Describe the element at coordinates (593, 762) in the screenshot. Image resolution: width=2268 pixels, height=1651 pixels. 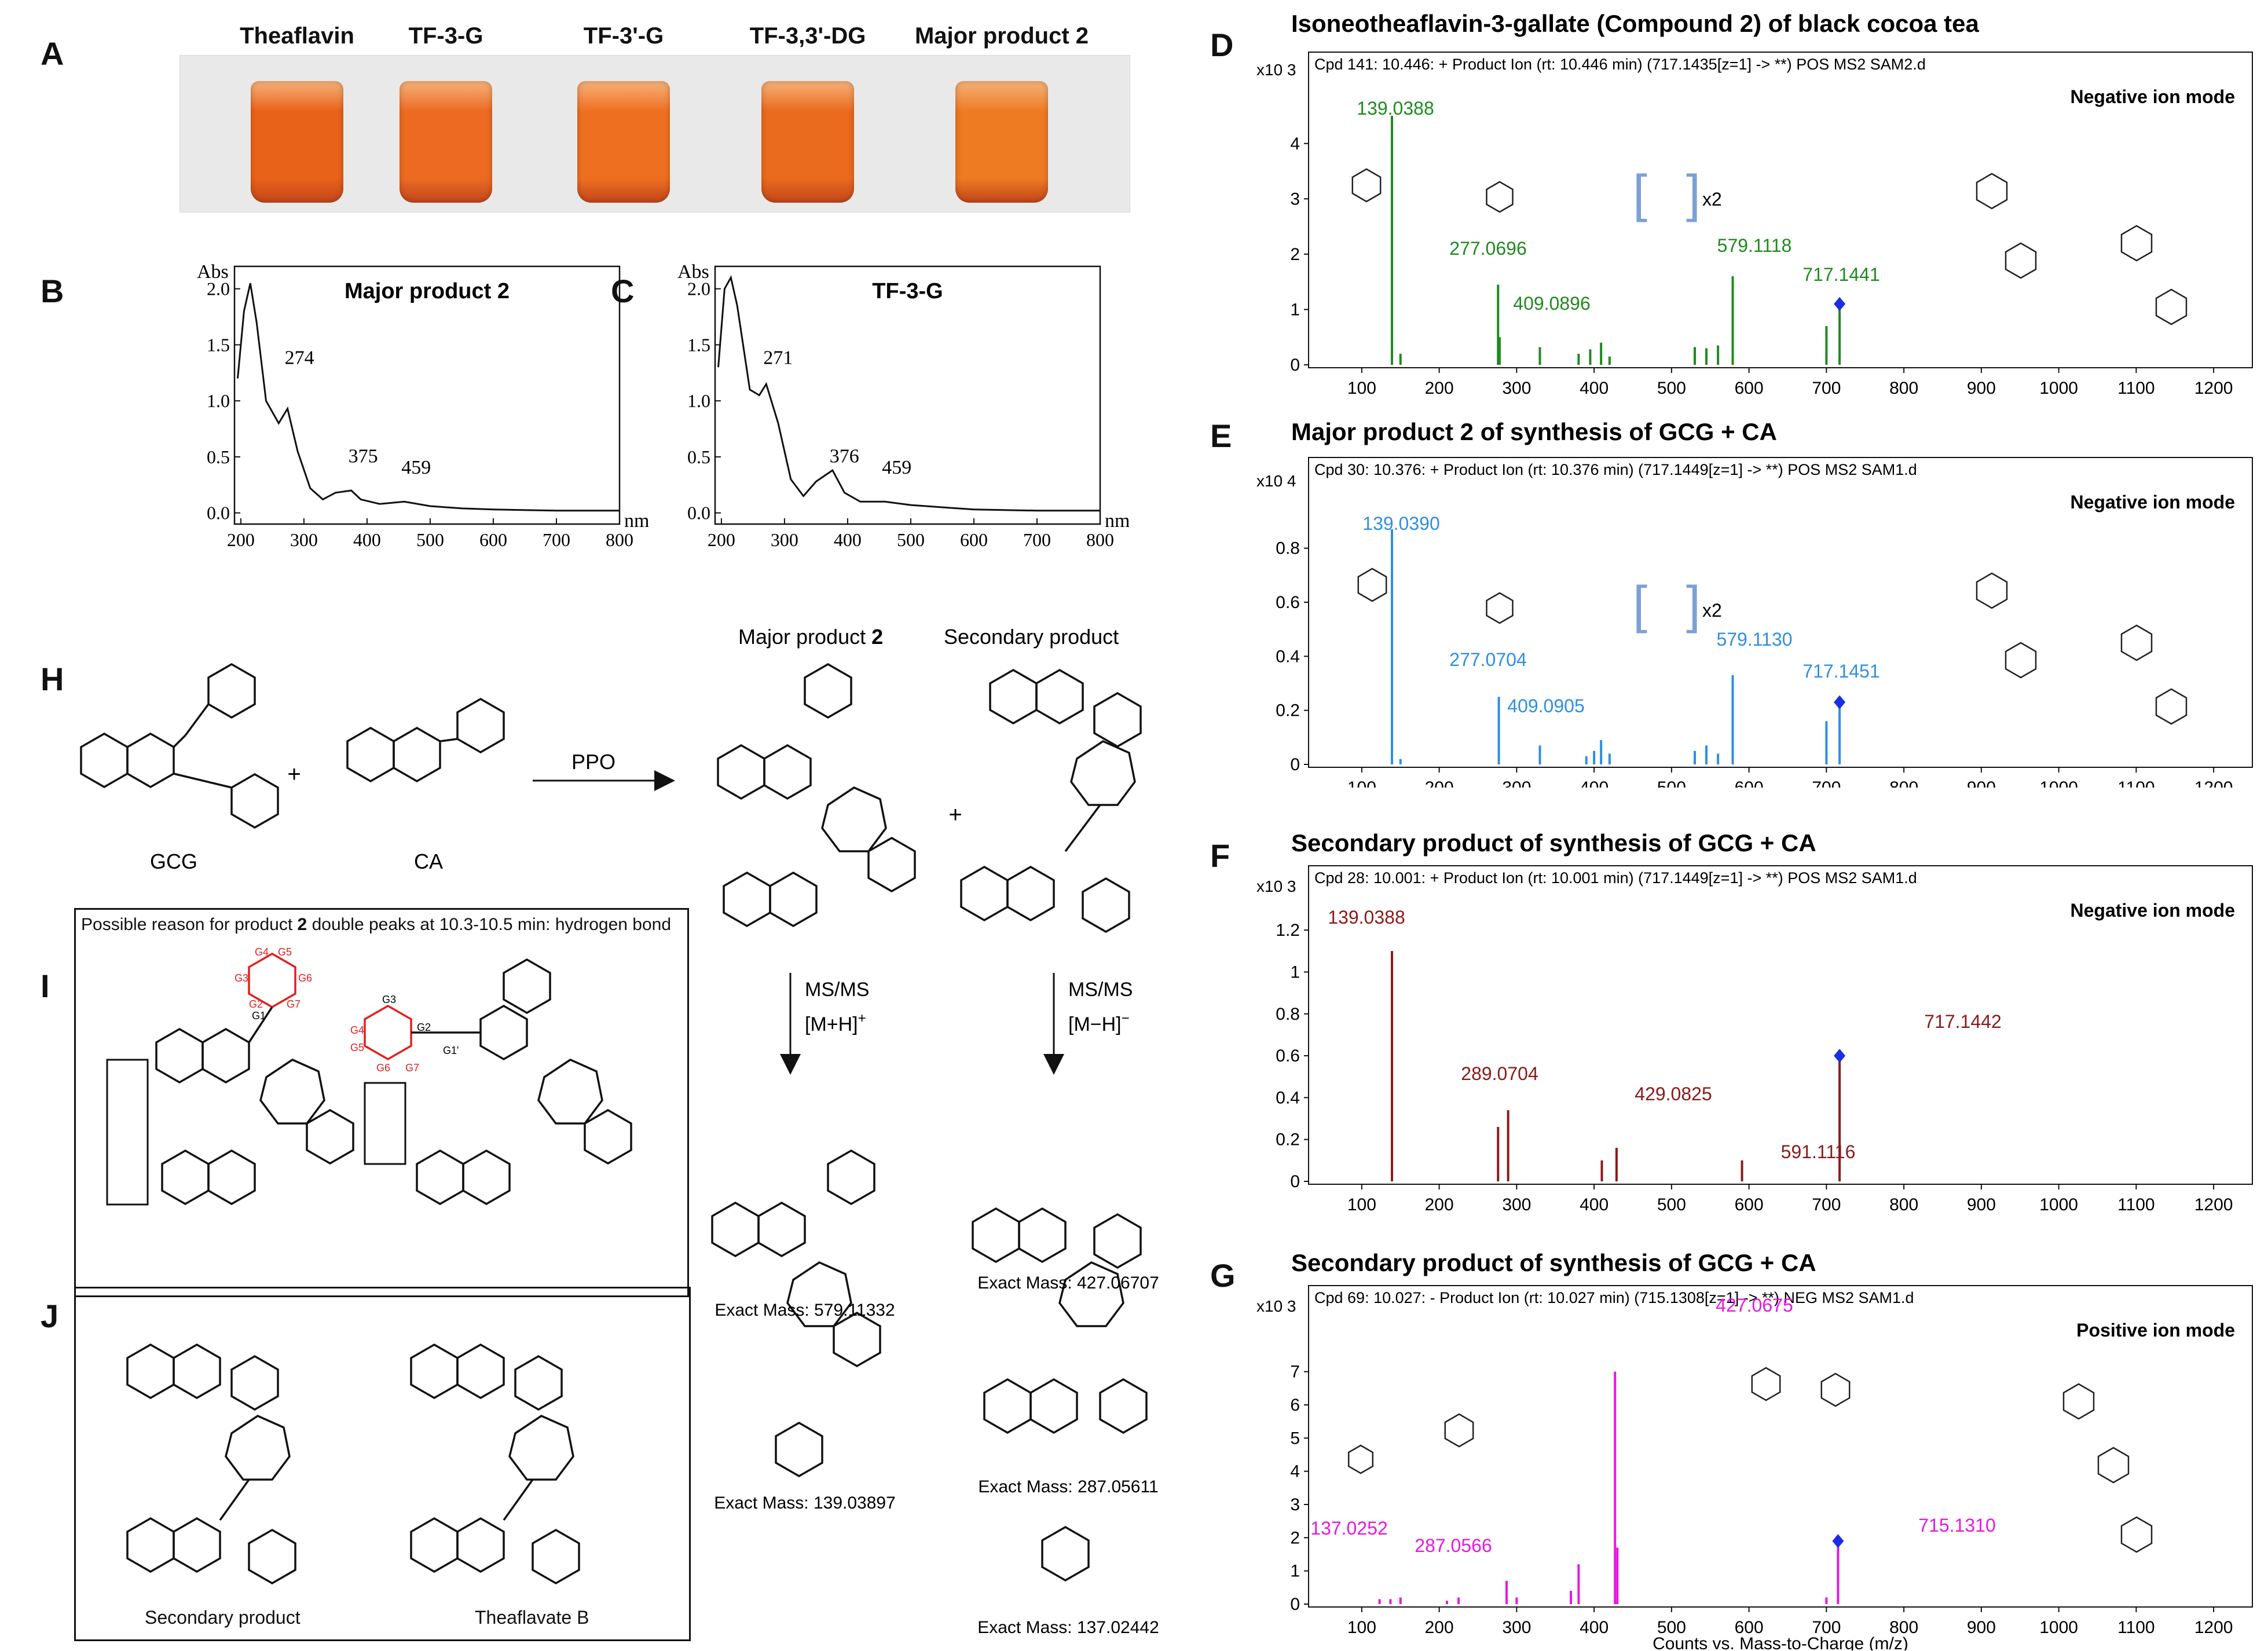
I see `enzyme-label: PPO` at that location.